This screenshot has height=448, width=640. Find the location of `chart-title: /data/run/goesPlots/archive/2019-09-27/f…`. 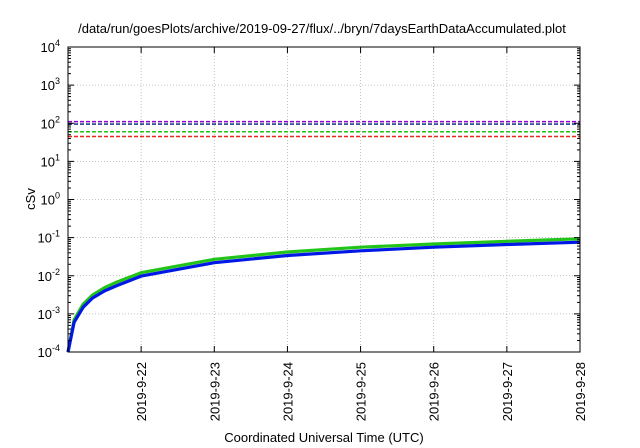

chart-title: /data/run/goesPlots/archive/2019-09-27/f… is located at coordinates (322, 28).